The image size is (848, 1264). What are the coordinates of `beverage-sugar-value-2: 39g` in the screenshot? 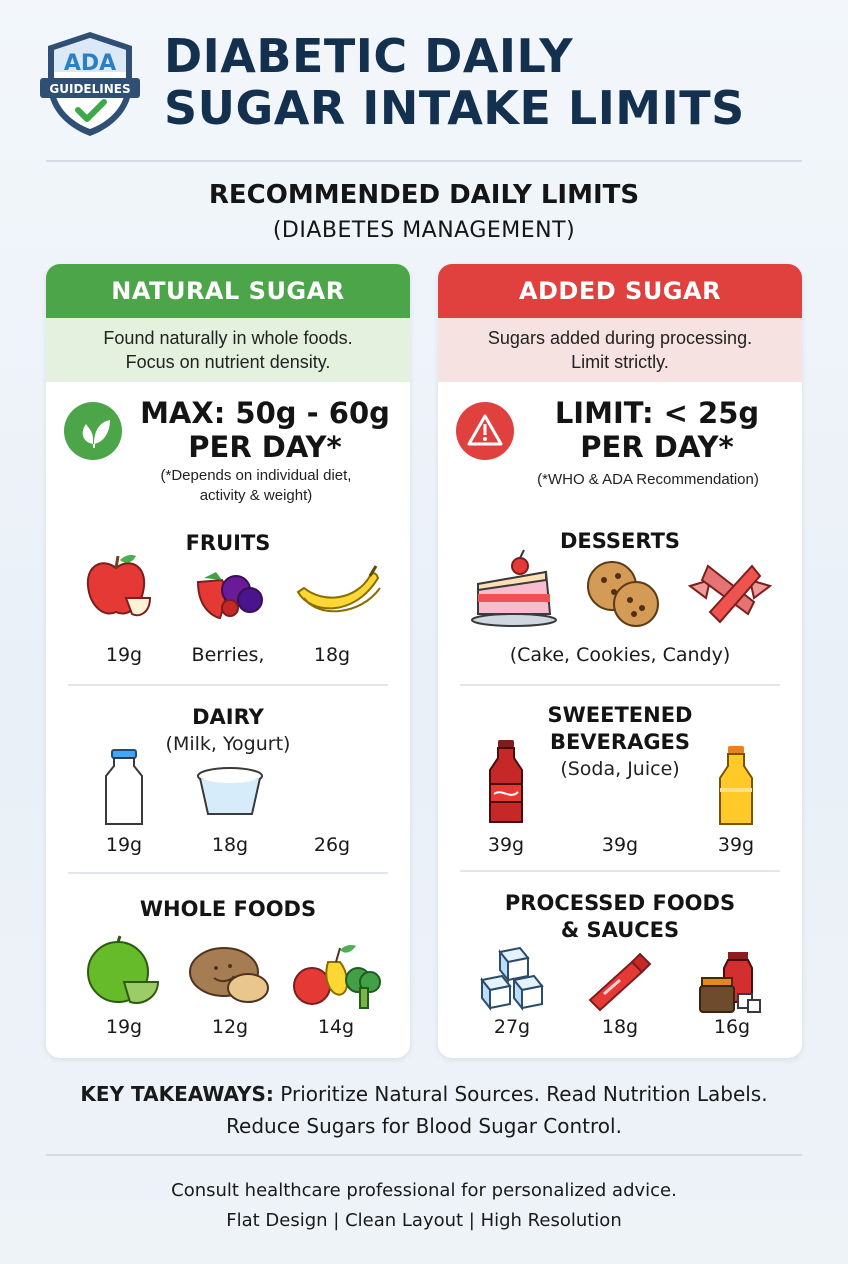 It's located at (620, 845).